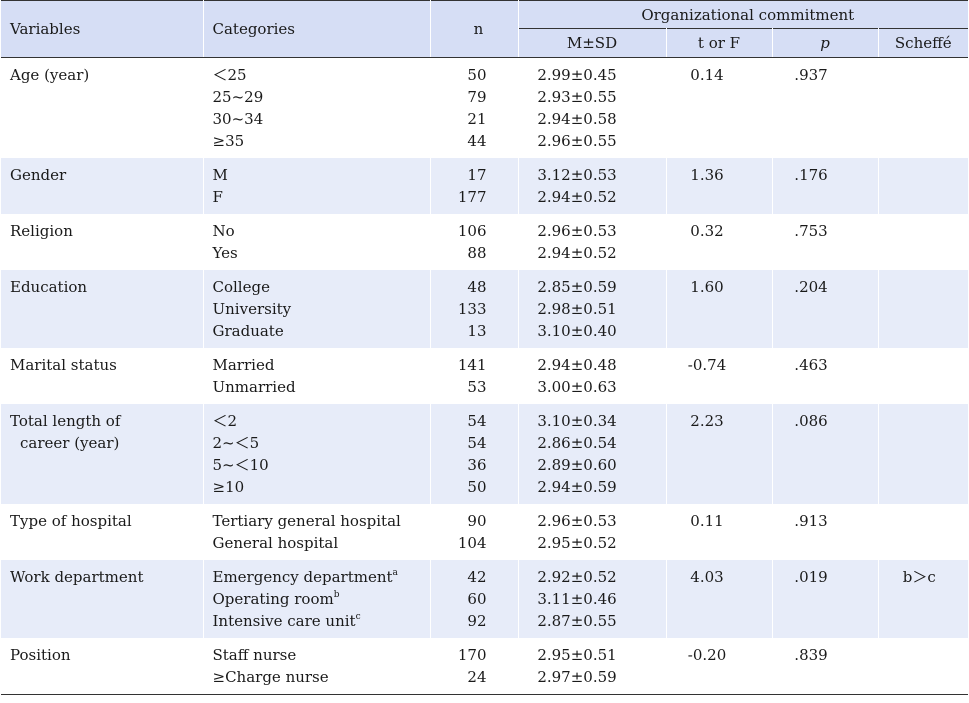  I want to click on t-or-f-cell: 0.11, so click(719, 532).